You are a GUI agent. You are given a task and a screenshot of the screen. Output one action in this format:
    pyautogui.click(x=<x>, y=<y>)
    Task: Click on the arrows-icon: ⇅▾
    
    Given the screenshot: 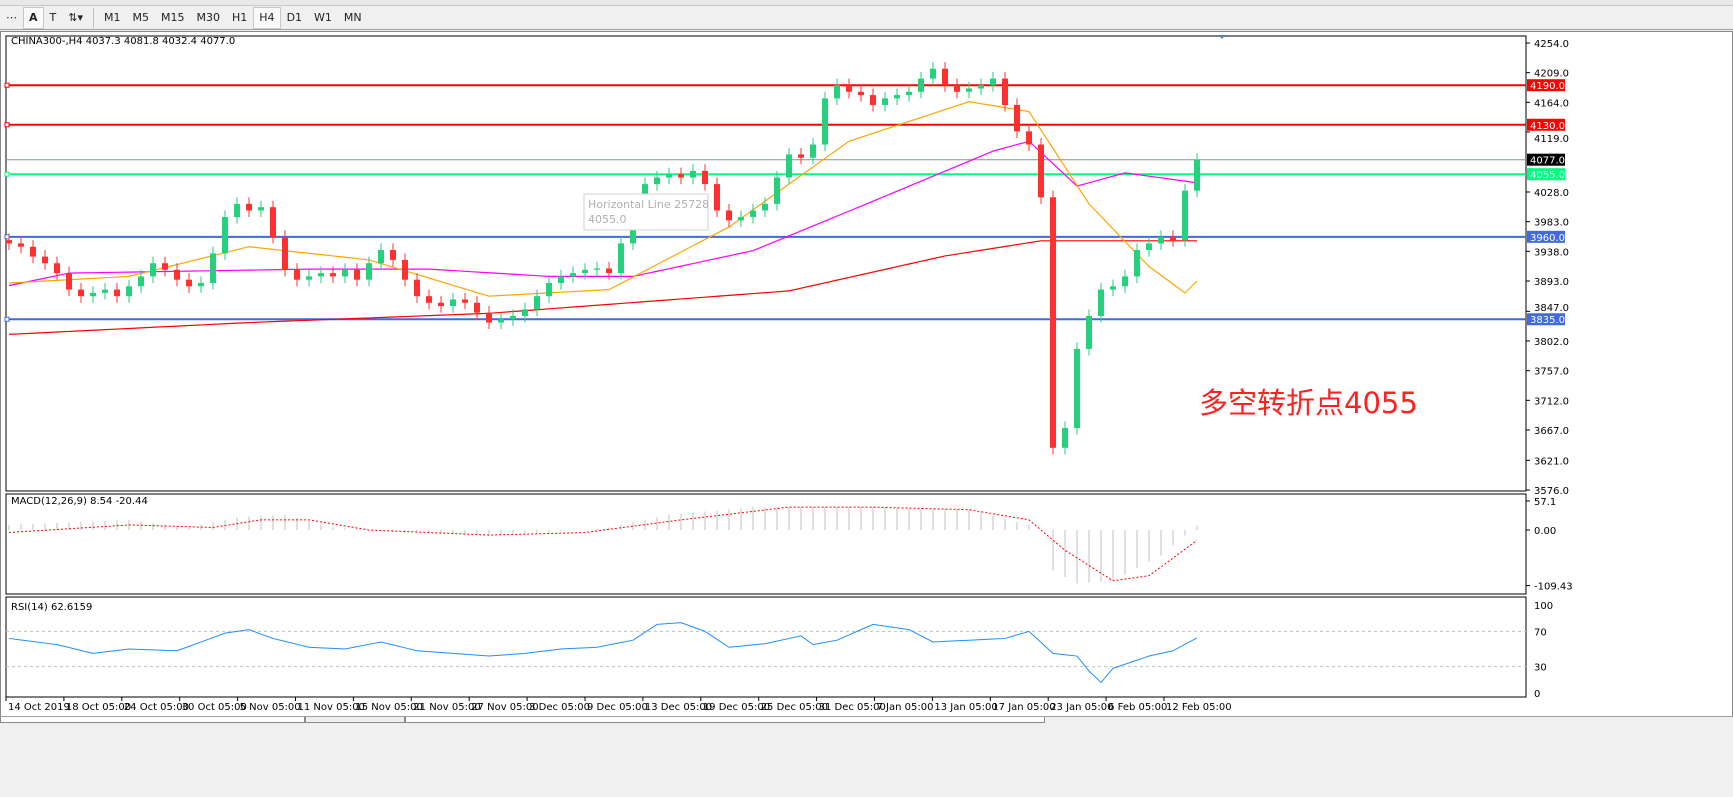 What is the action you would take?
    pyautogui.click(x=75, y=17)
    